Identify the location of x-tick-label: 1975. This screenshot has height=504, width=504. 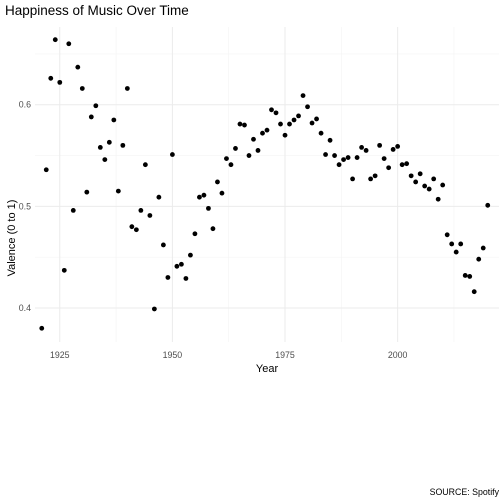
(285, 355).